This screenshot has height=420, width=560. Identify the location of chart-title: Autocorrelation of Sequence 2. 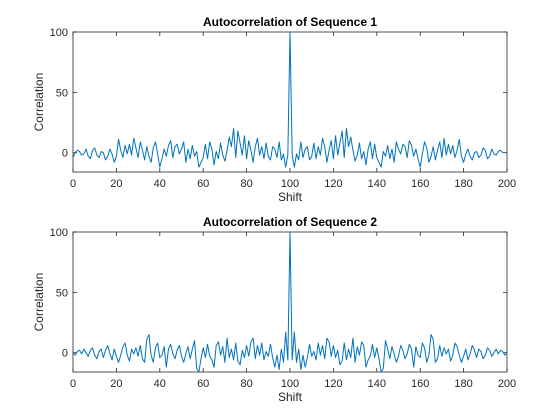
(290, 222).